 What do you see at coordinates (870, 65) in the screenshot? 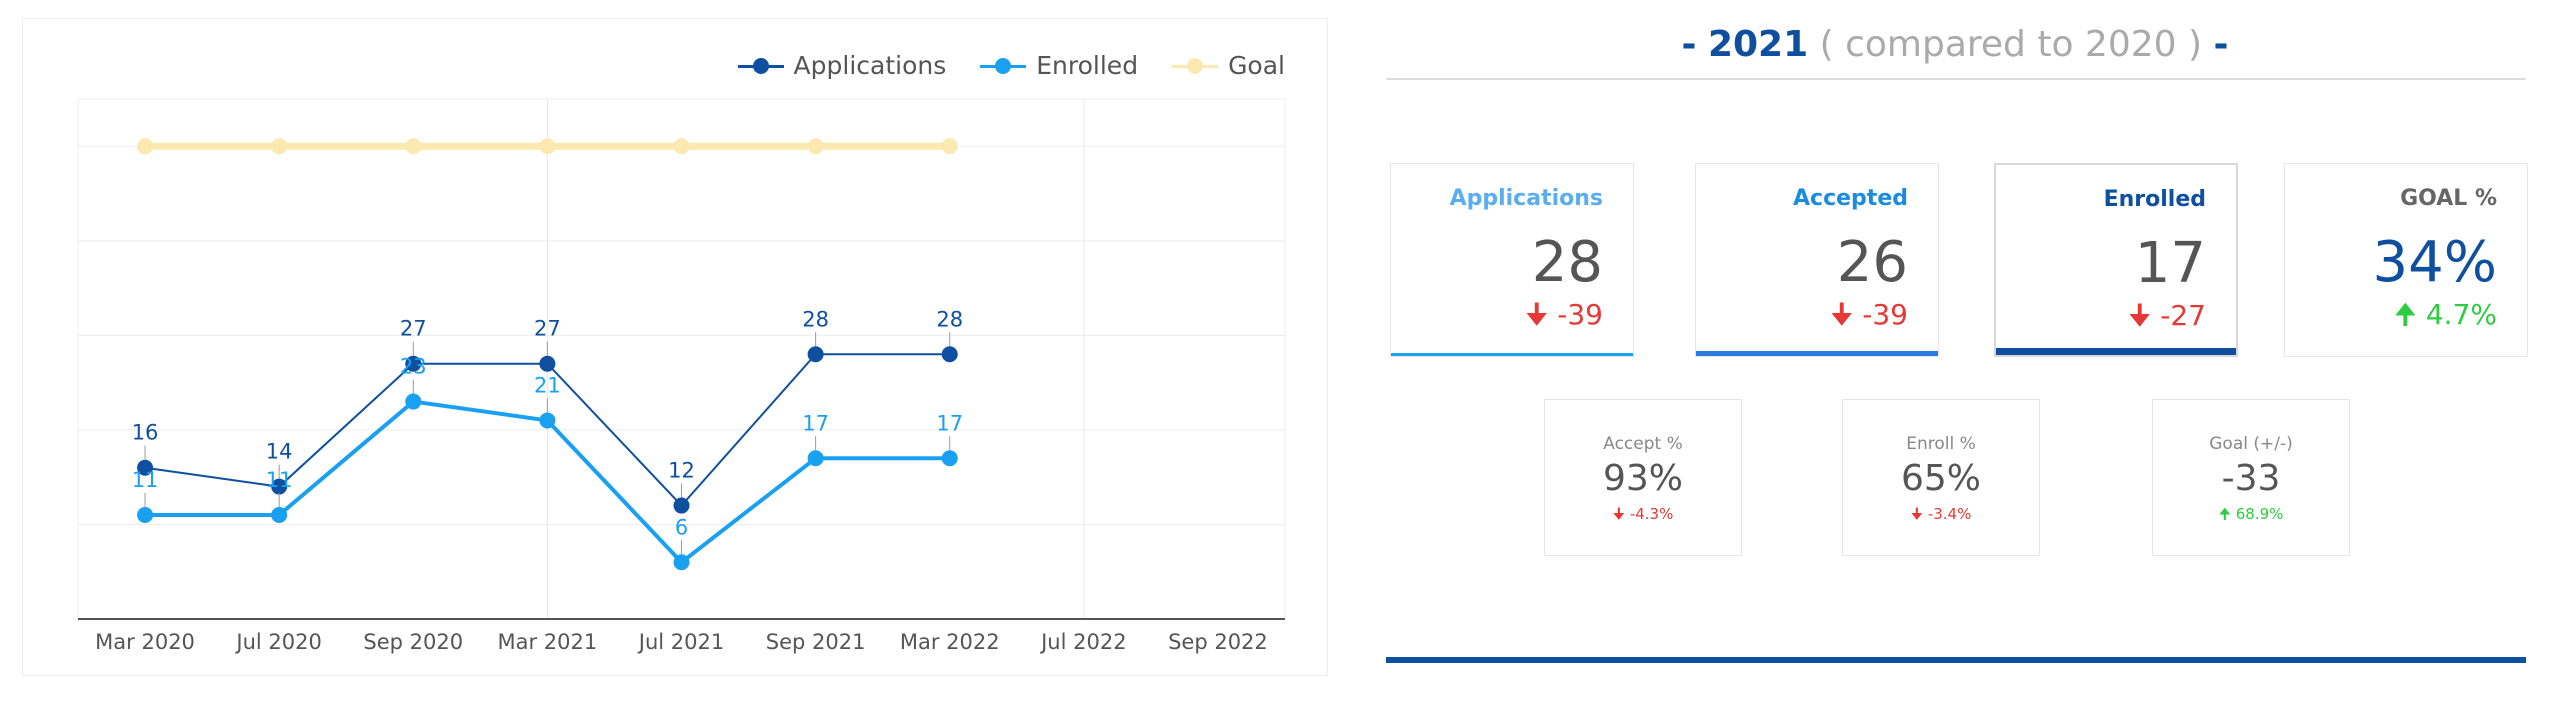
I see `legend-label-applications: Applications` at bounding box center [870, 65].